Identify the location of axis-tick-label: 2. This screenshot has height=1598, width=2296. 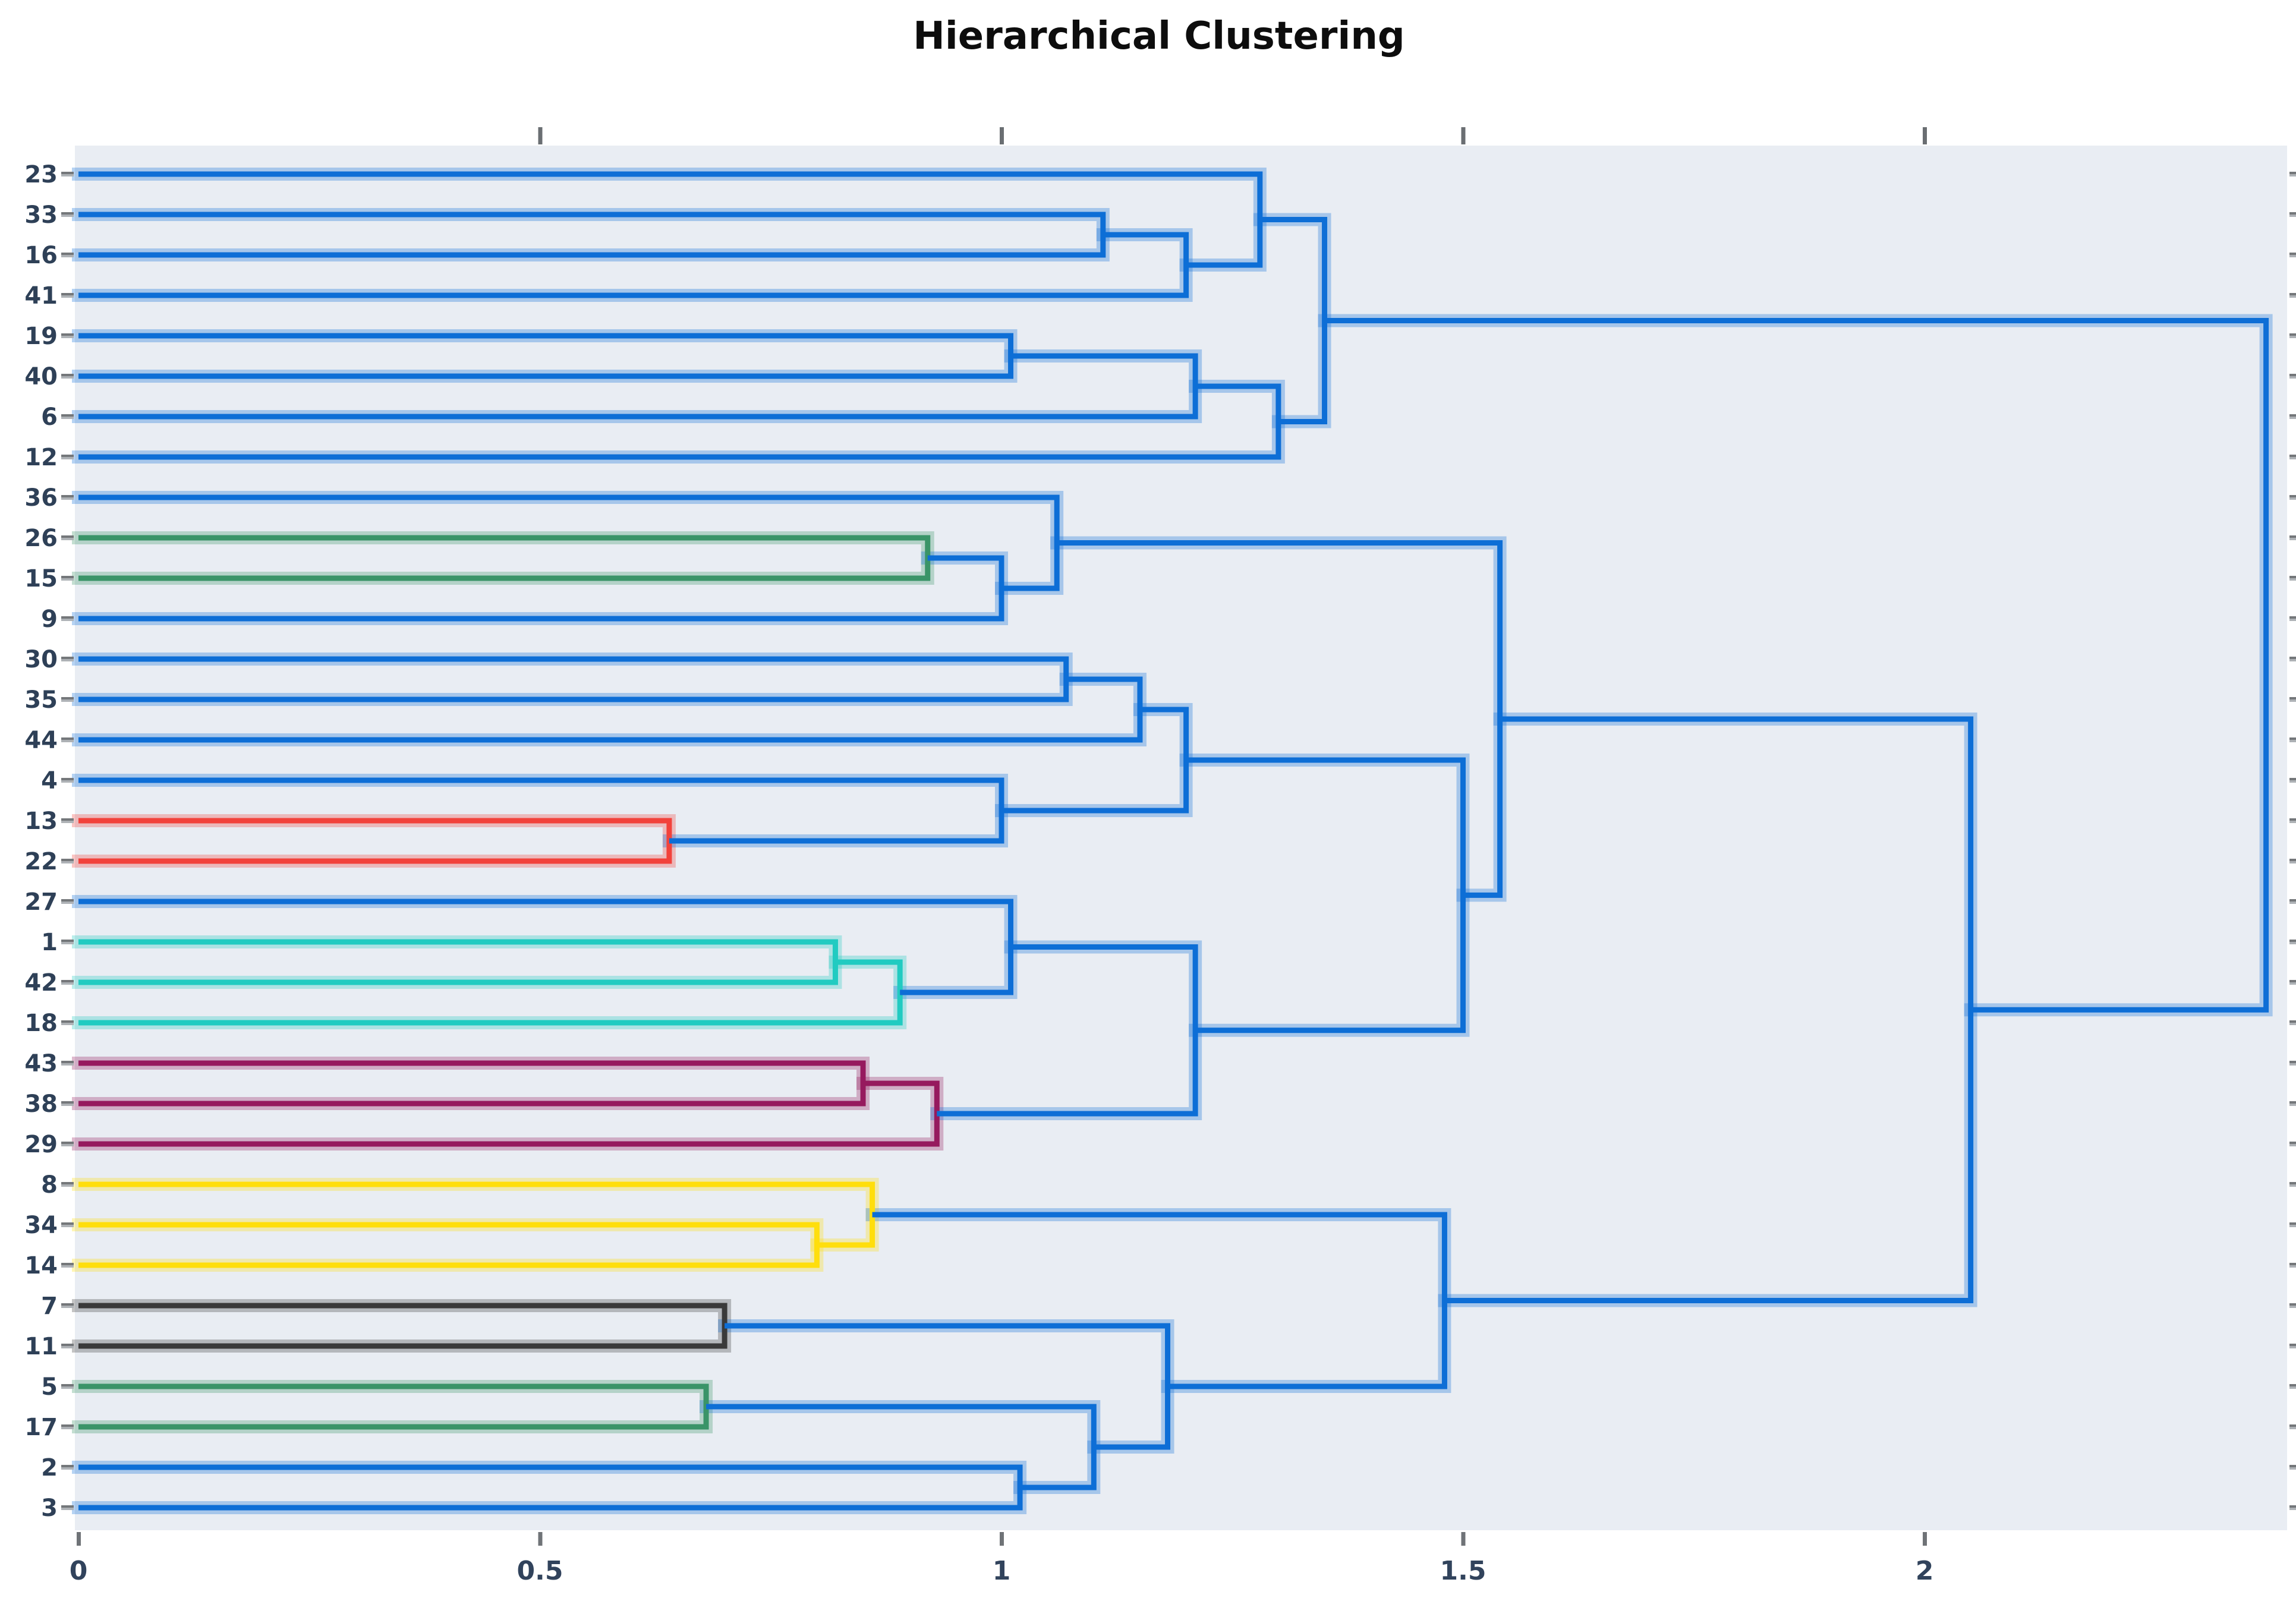
(1925, 1571).